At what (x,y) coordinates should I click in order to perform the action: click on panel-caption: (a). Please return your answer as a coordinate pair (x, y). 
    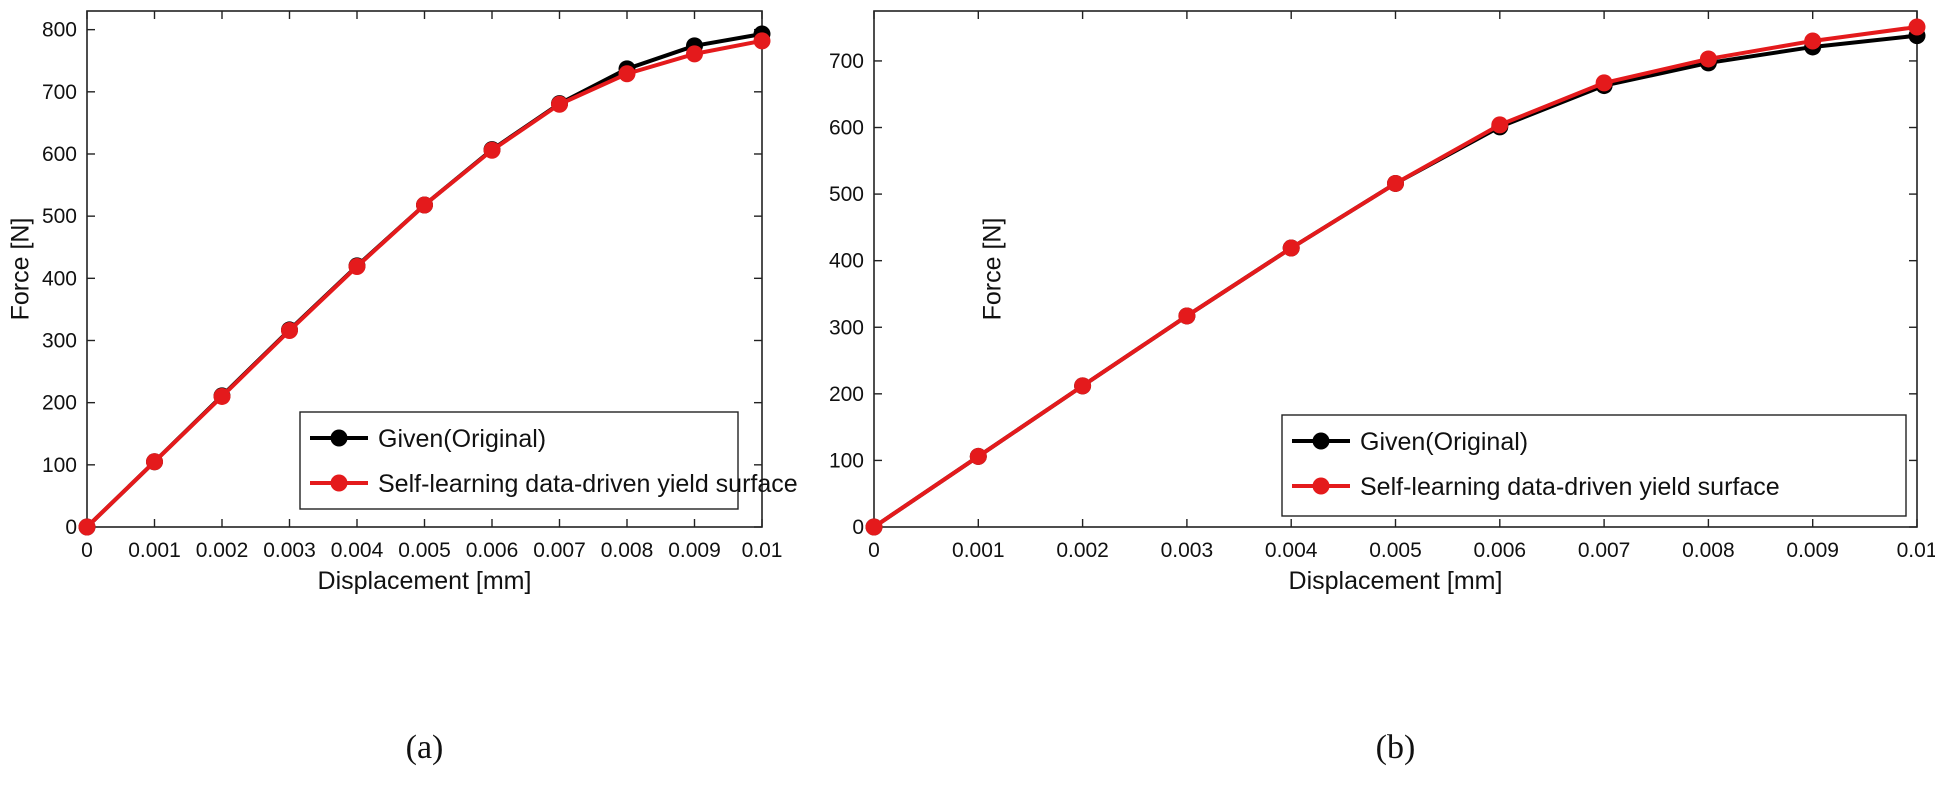
    Looking at the image, I should click on (425, 747).